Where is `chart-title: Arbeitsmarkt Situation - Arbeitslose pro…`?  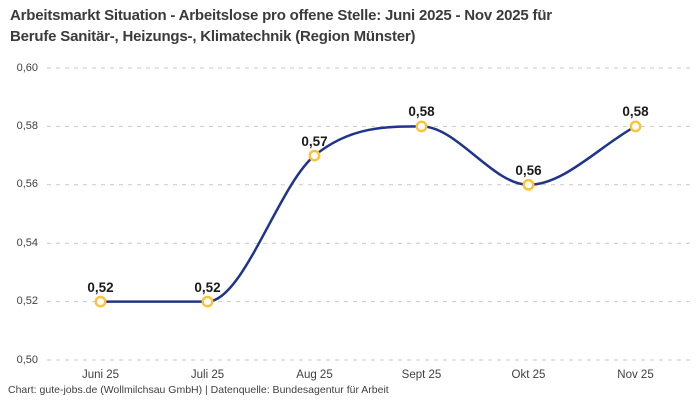 chart-title: Arbeitsmarkt Situation - Arbeitslose pro… is located at coordinates (340, 26).